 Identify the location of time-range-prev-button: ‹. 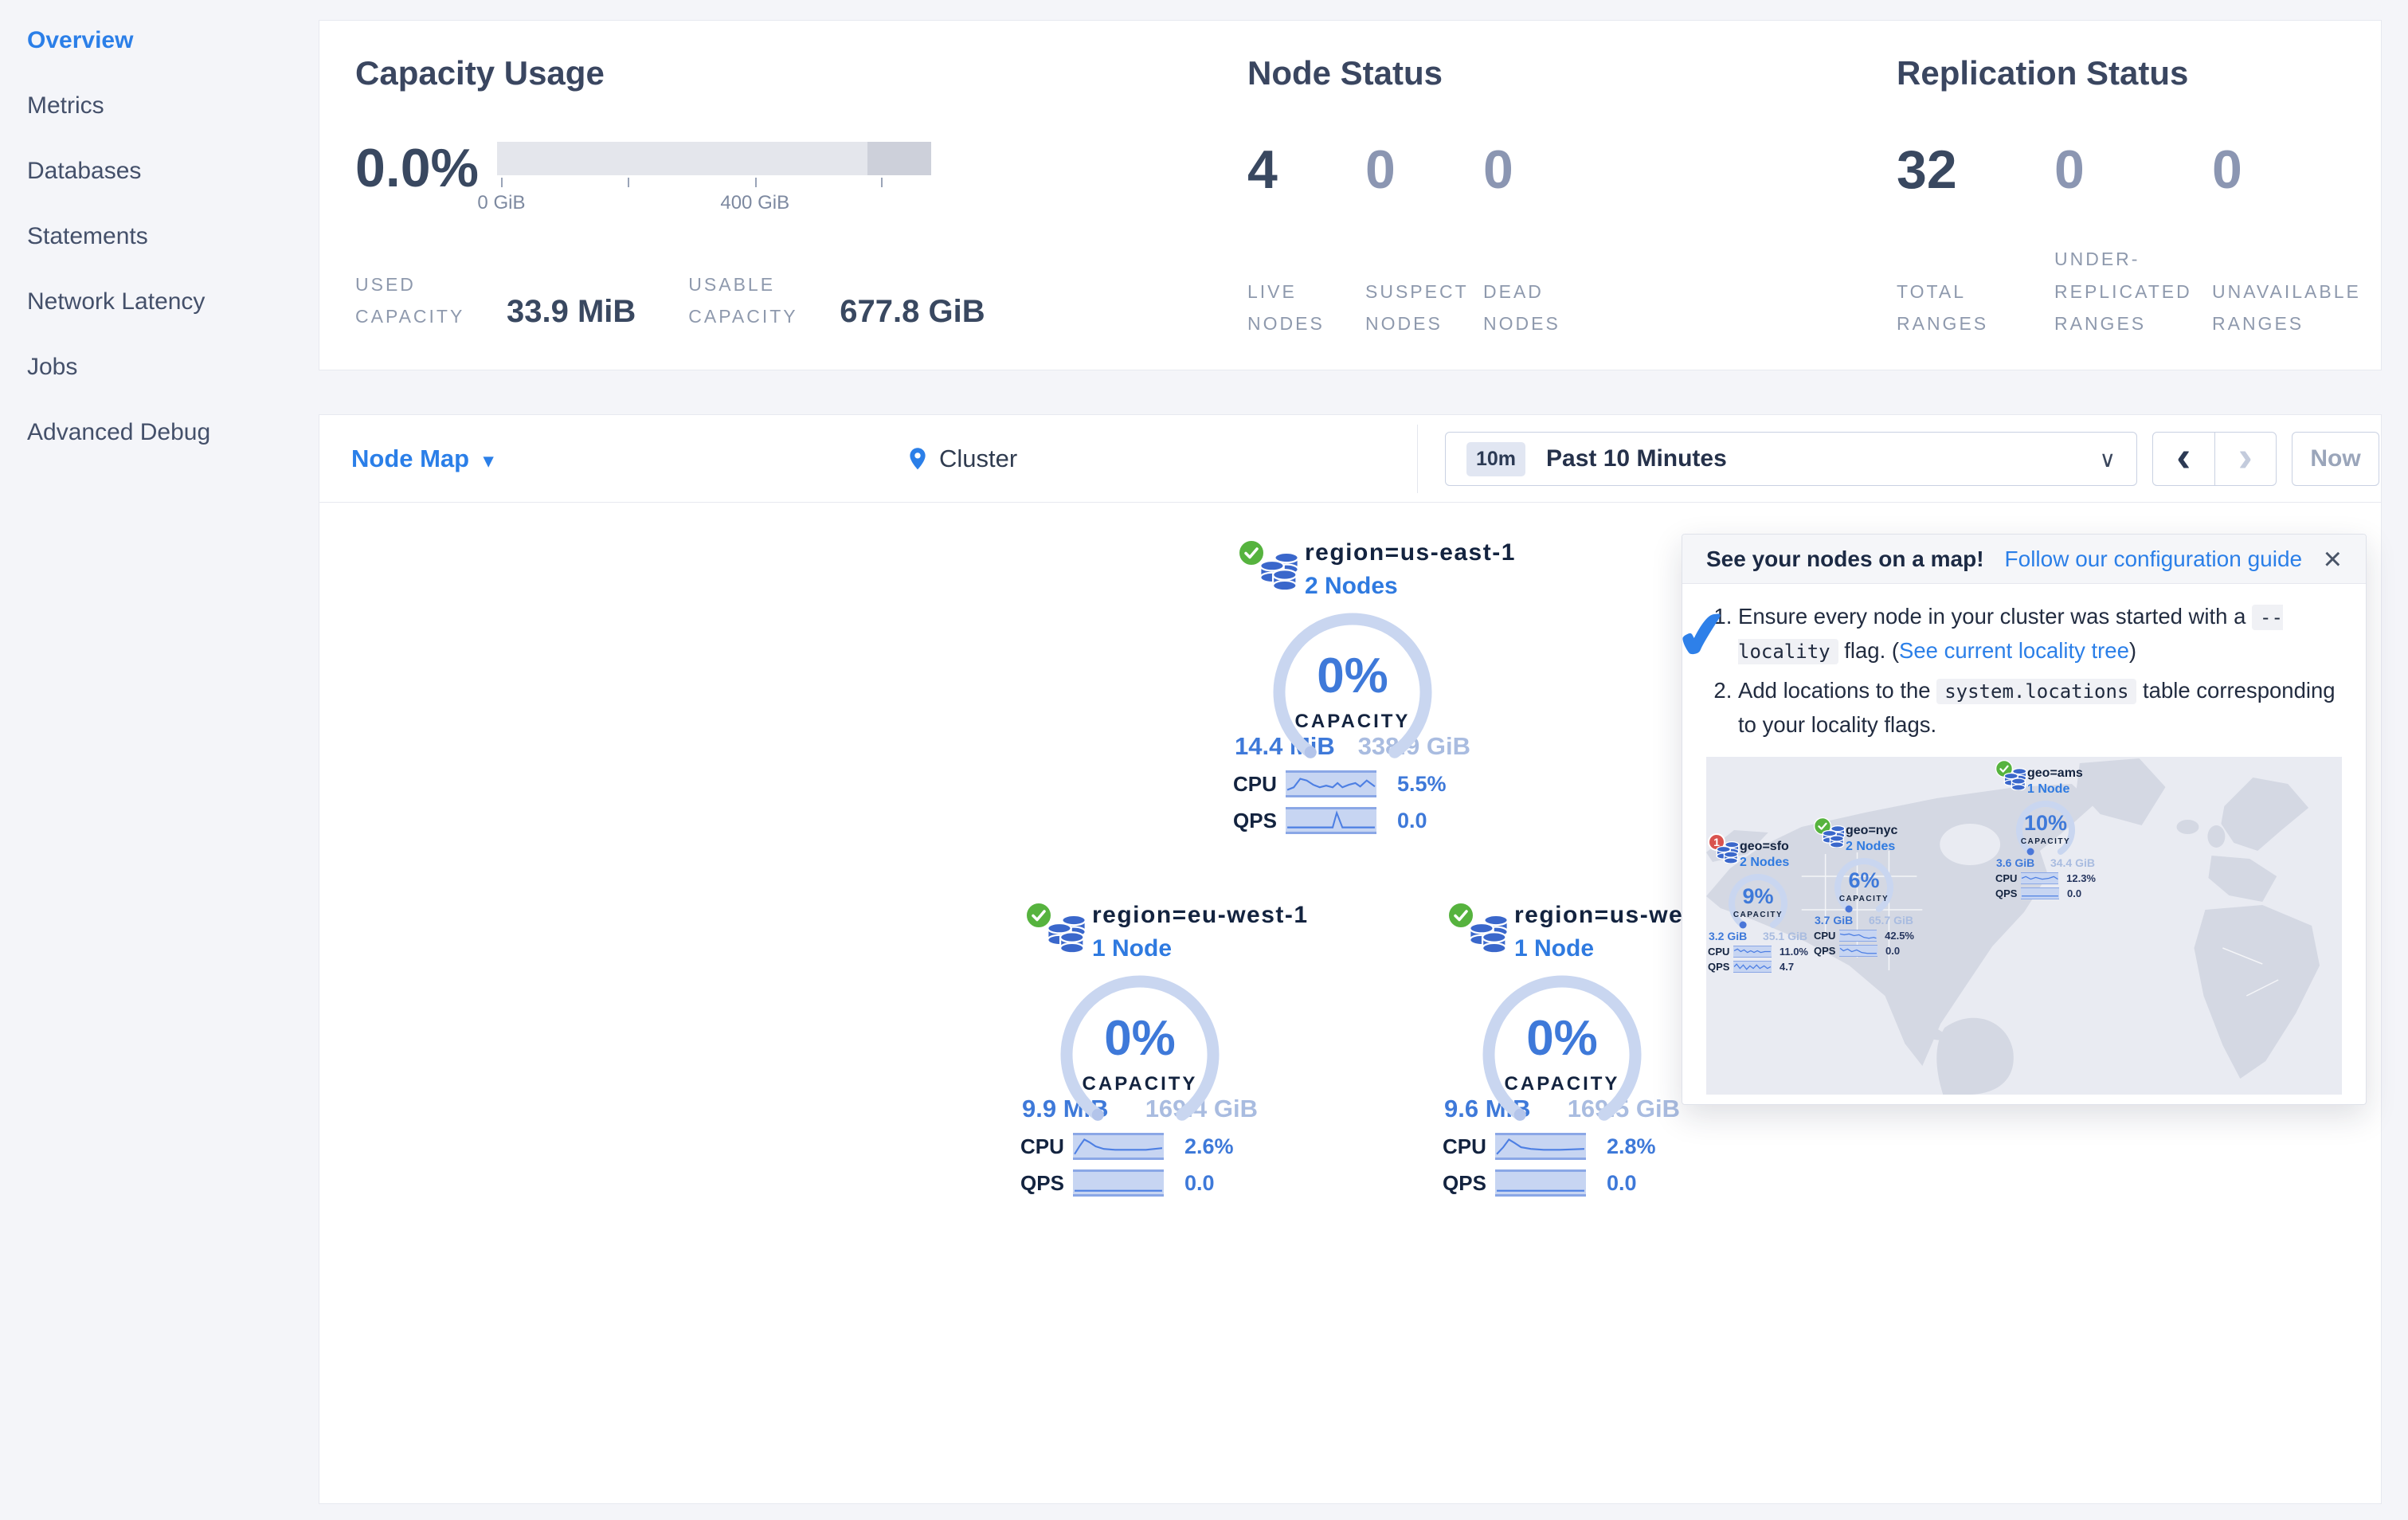
(2184, 459).